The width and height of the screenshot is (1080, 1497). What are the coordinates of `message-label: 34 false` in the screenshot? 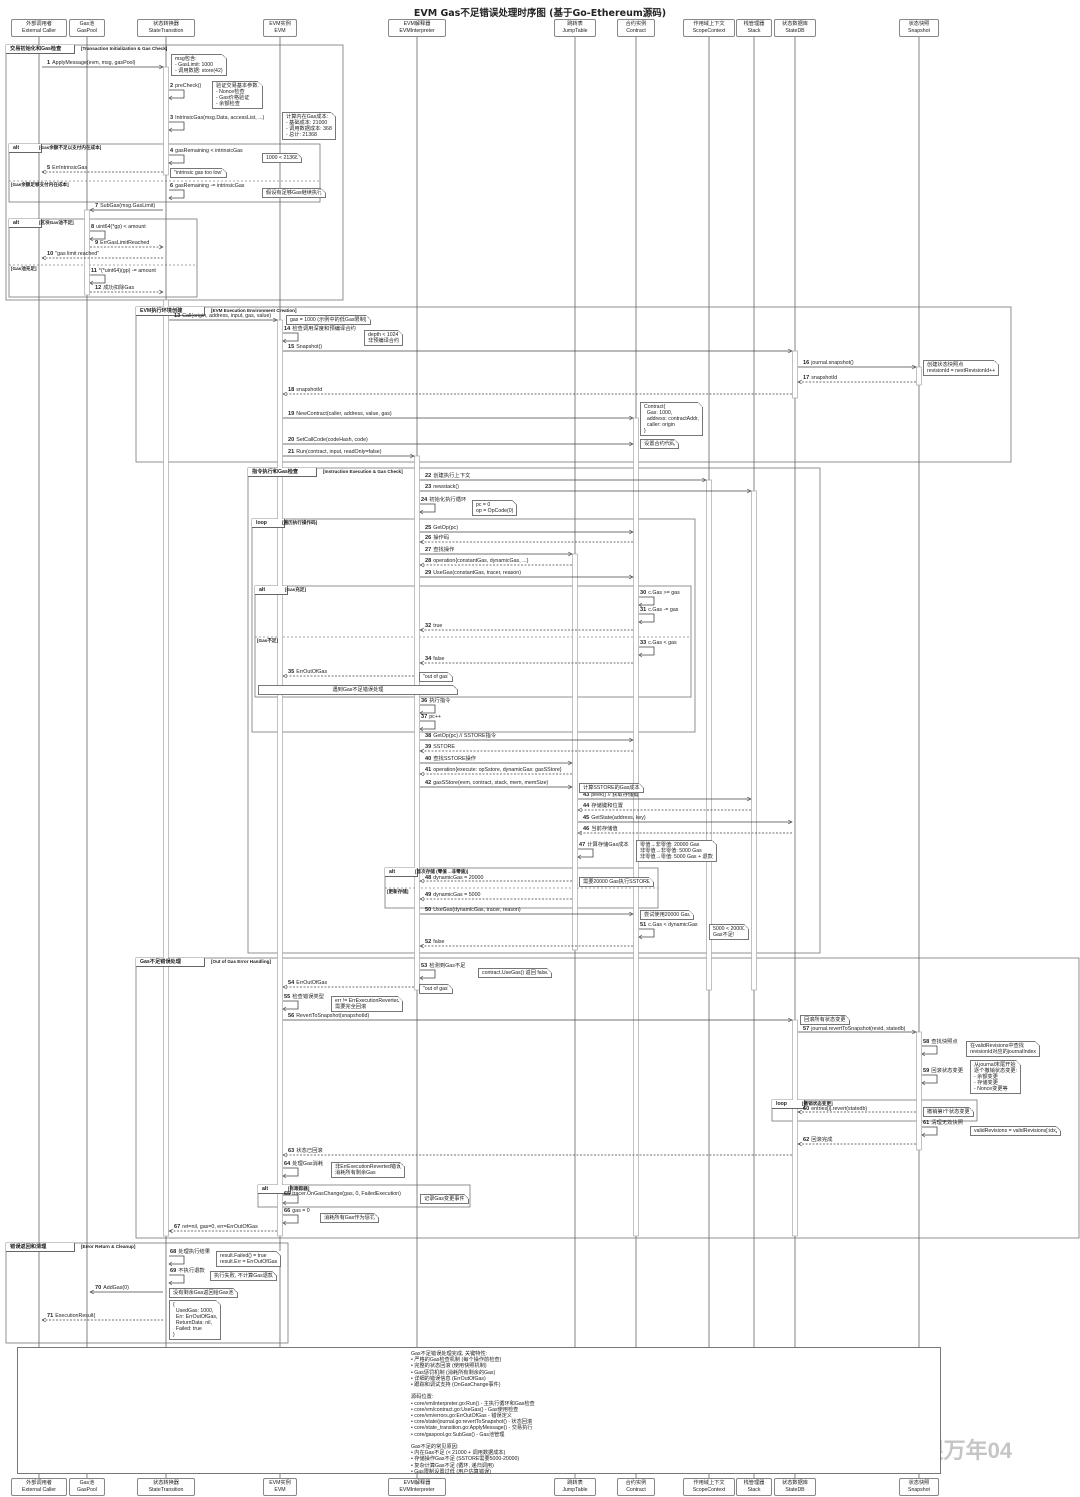 It's located at (434, 659).